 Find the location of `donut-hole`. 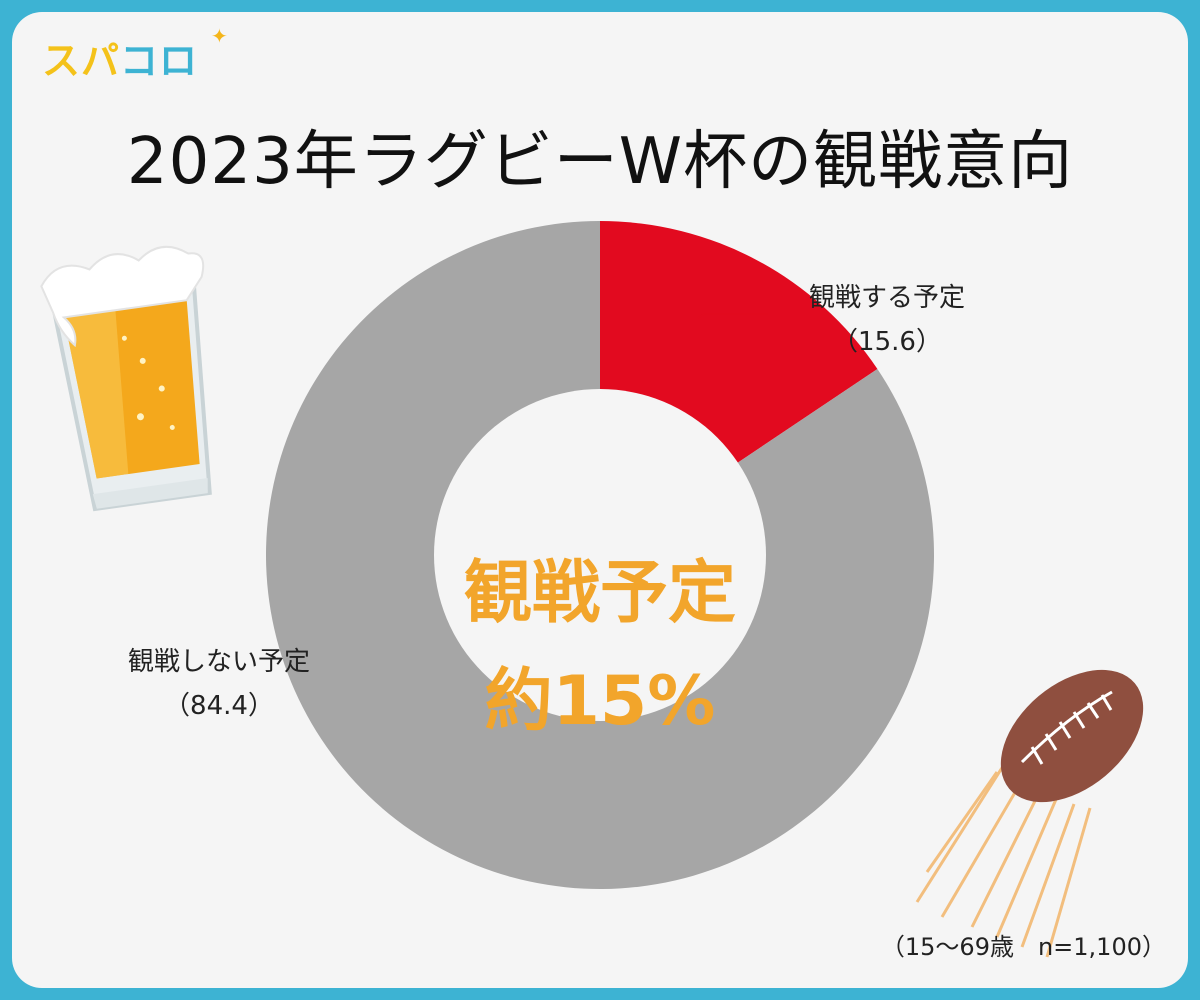

donut-hole is located at coordinates (600, 555).